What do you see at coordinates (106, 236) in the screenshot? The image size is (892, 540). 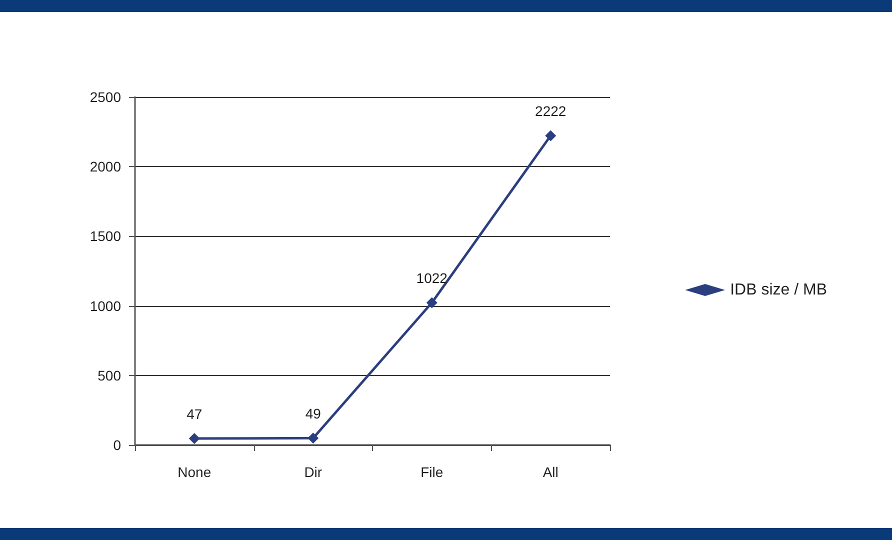 I see `y-tick-label: 1500` at bounding box center [106, 236].